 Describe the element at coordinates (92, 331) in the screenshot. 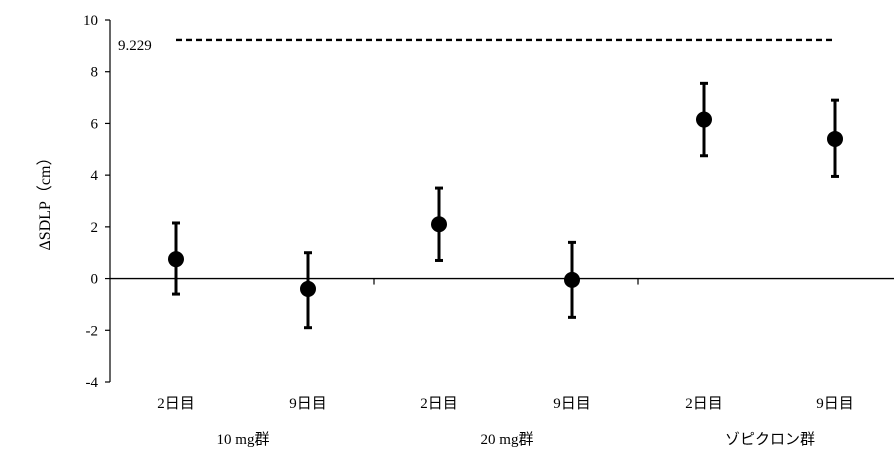

I see `y-tick-label: -2` at that location.